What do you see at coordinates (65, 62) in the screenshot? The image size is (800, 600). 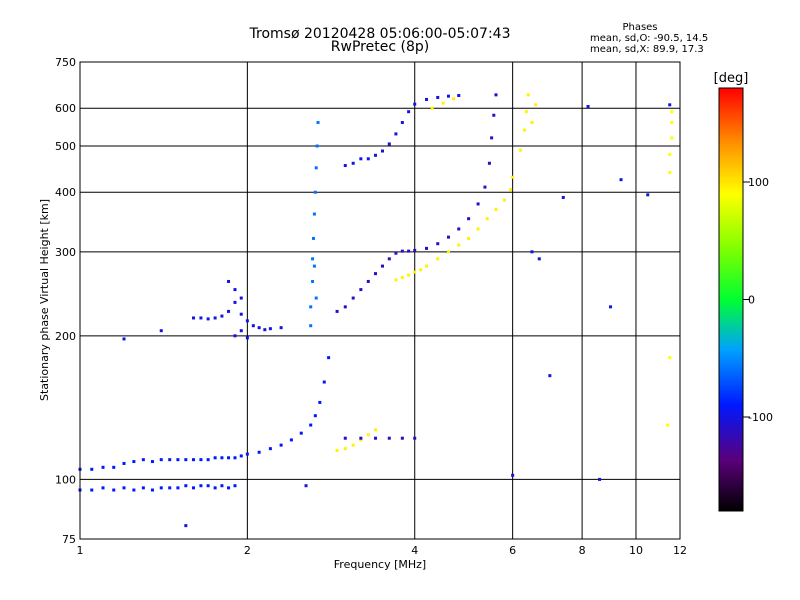 I see `y-tick-label: 750` at bounding box center [65, 62].